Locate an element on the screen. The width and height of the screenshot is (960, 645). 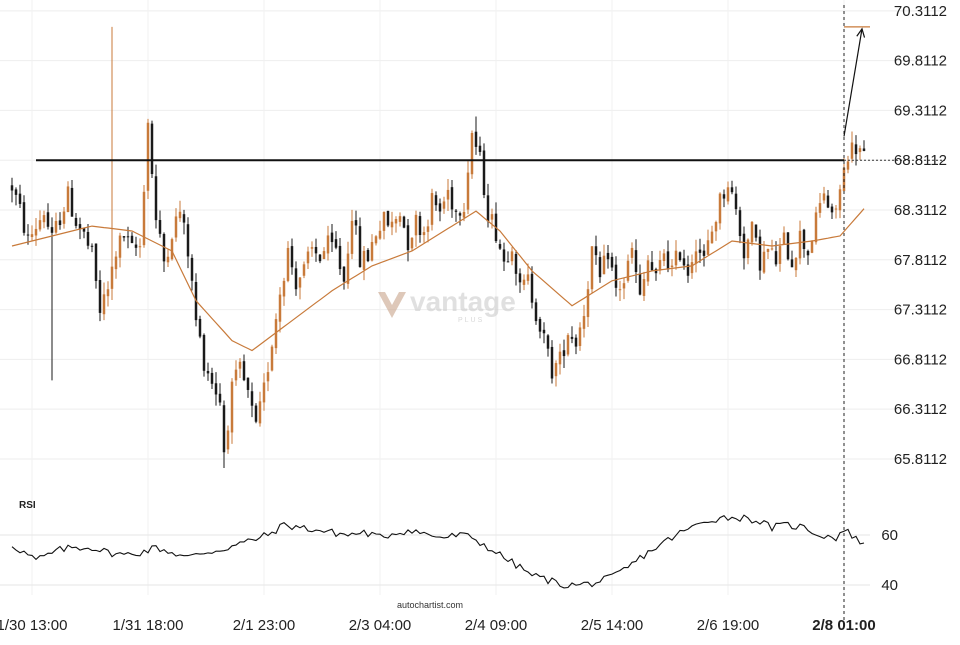
watermark-brand: vantage is located at coordinates (463, 301).